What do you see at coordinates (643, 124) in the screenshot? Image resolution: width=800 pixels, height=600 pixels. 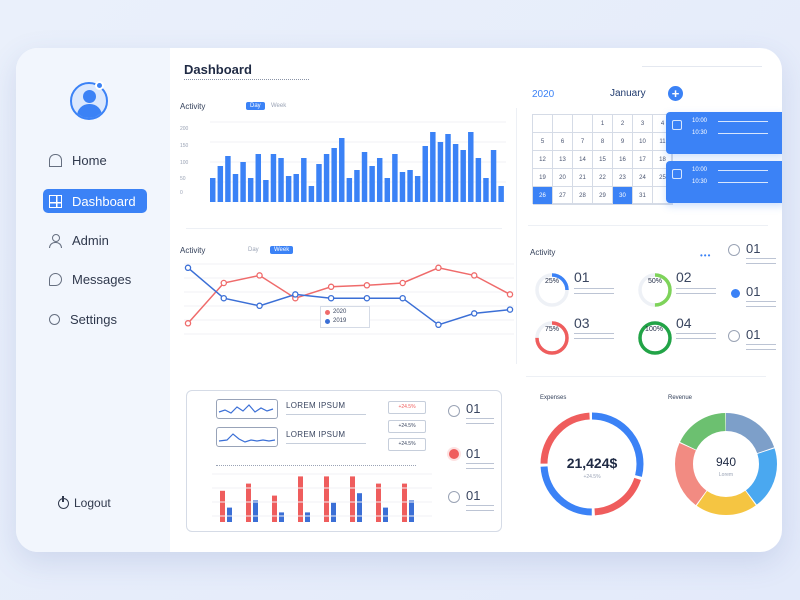 I see `calendar-day: 3` at bounding box center [643, 124].